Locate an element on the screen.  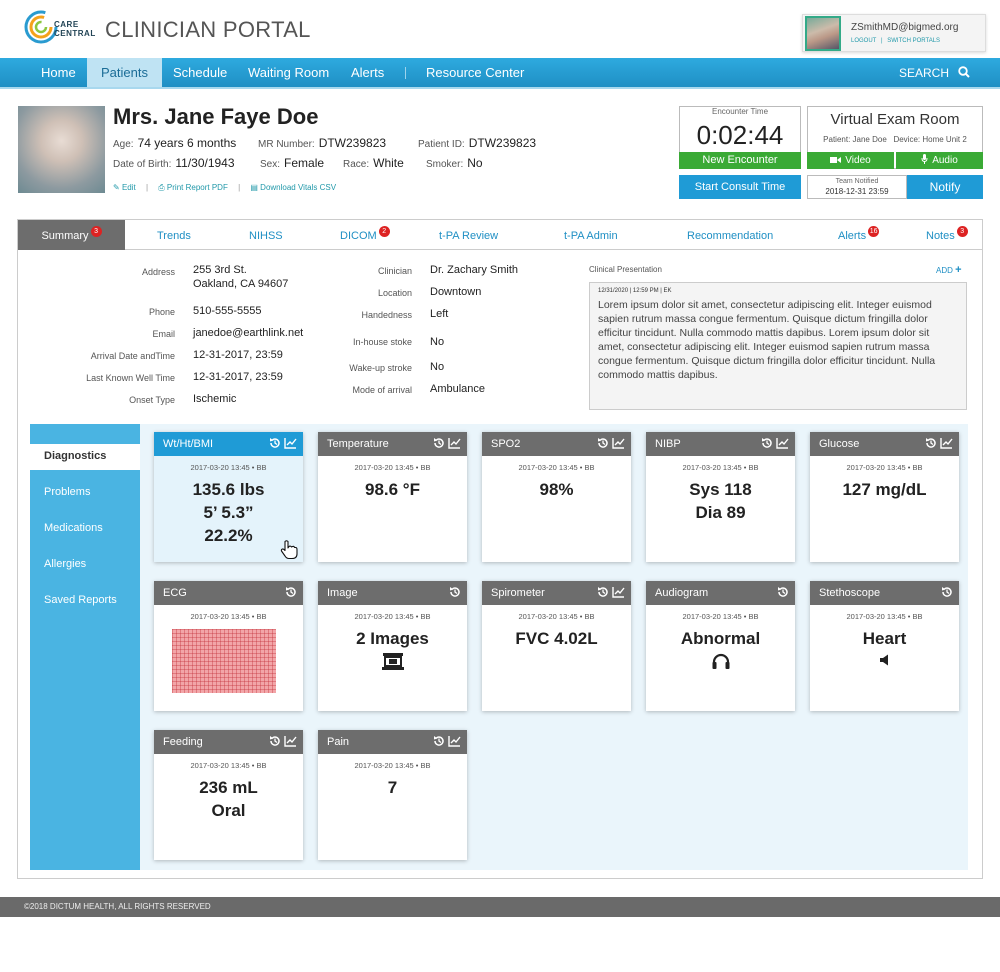
edit-link: ✎ Edit is located at coordinates (124, 187).